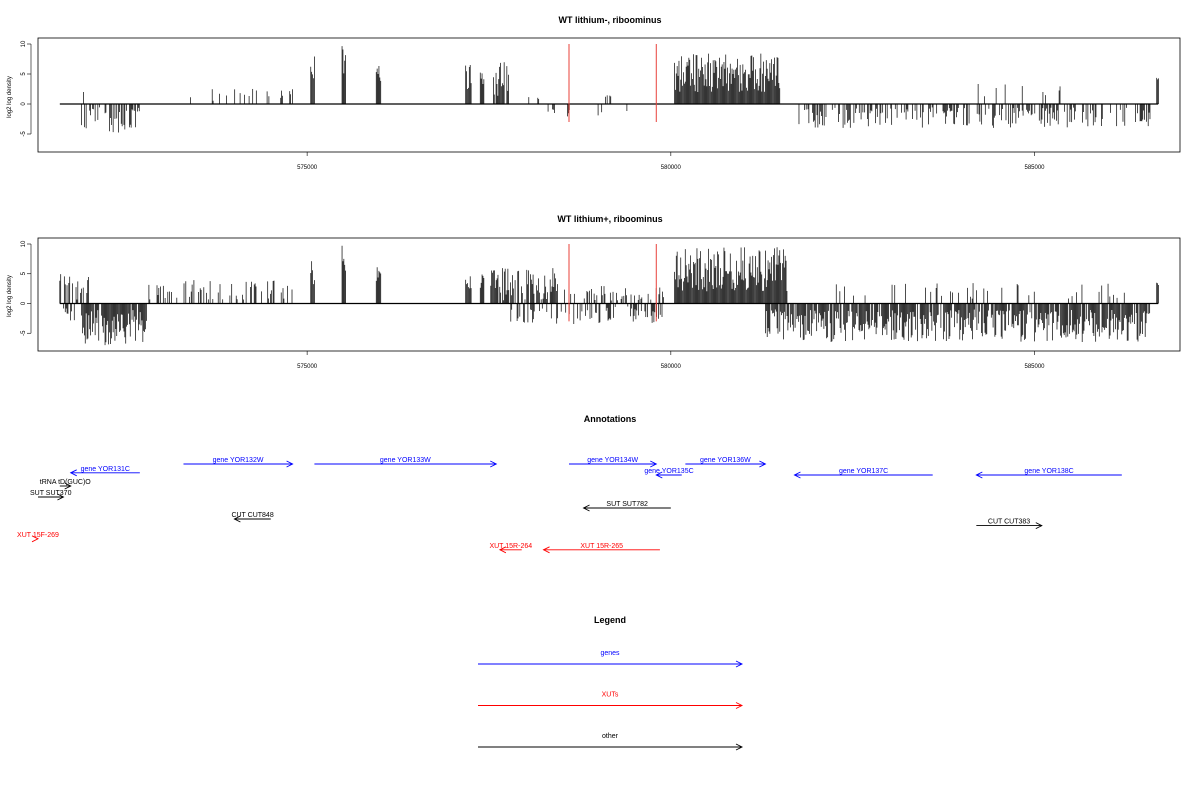  I want to click on feature-label: tRNA tD(GUC)O, so click(66, 482).